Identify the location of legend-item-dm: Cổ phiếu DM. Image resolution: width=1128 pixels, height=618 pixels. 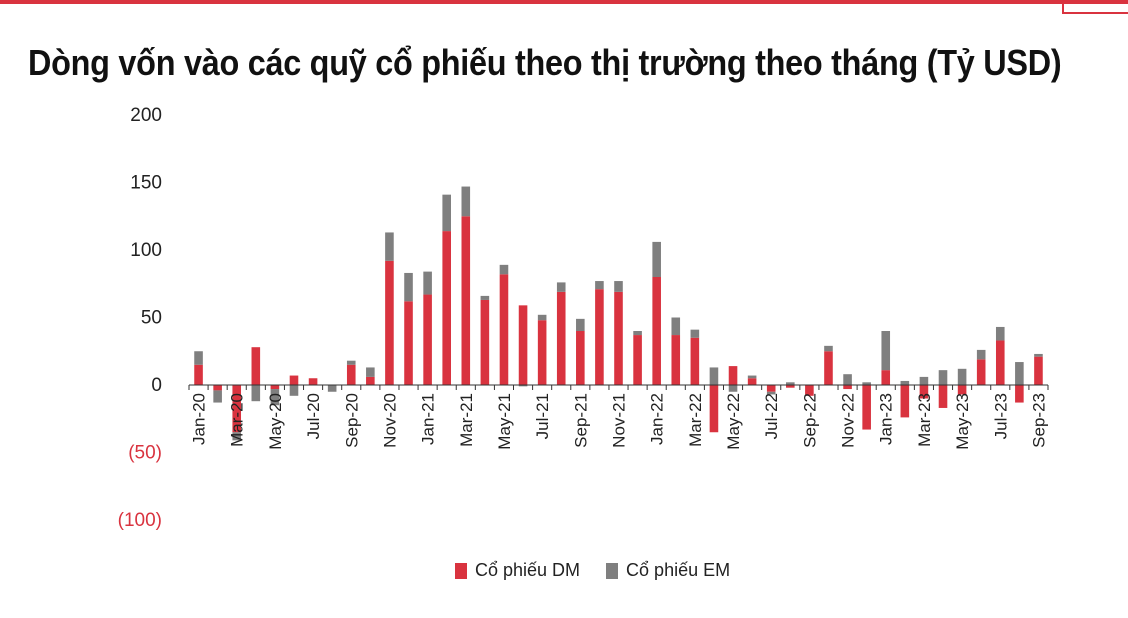
(517, 570).